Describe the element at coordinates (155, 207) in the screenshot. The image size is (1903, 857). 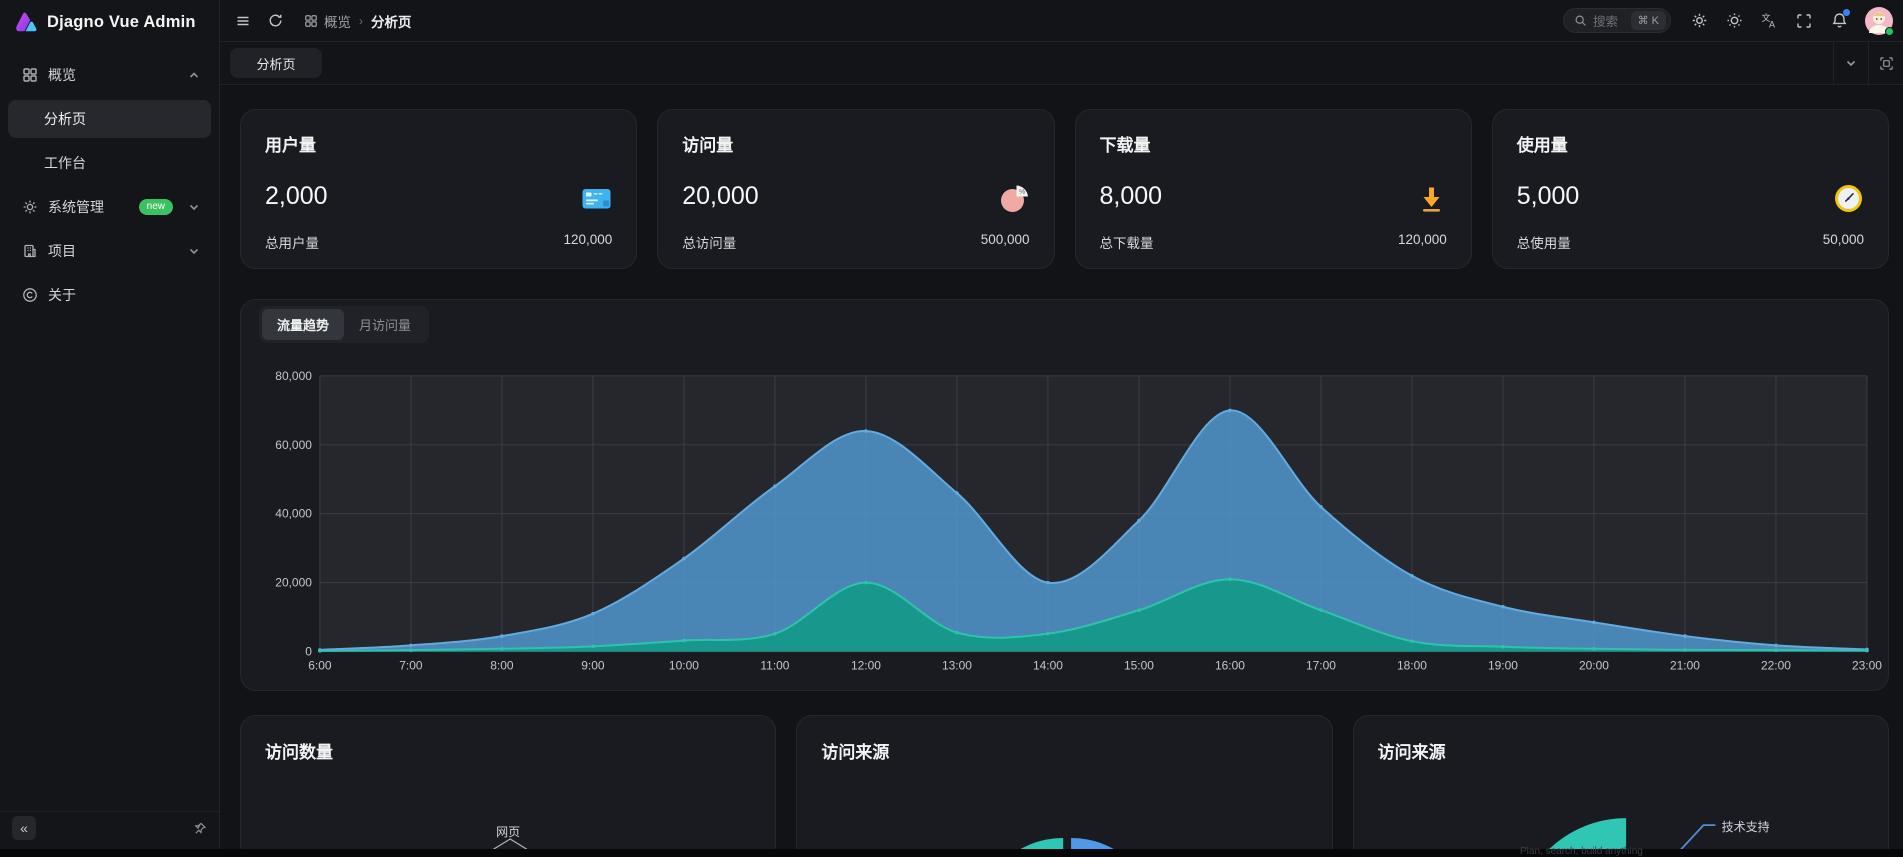
I see `new-badge: new` at that location.